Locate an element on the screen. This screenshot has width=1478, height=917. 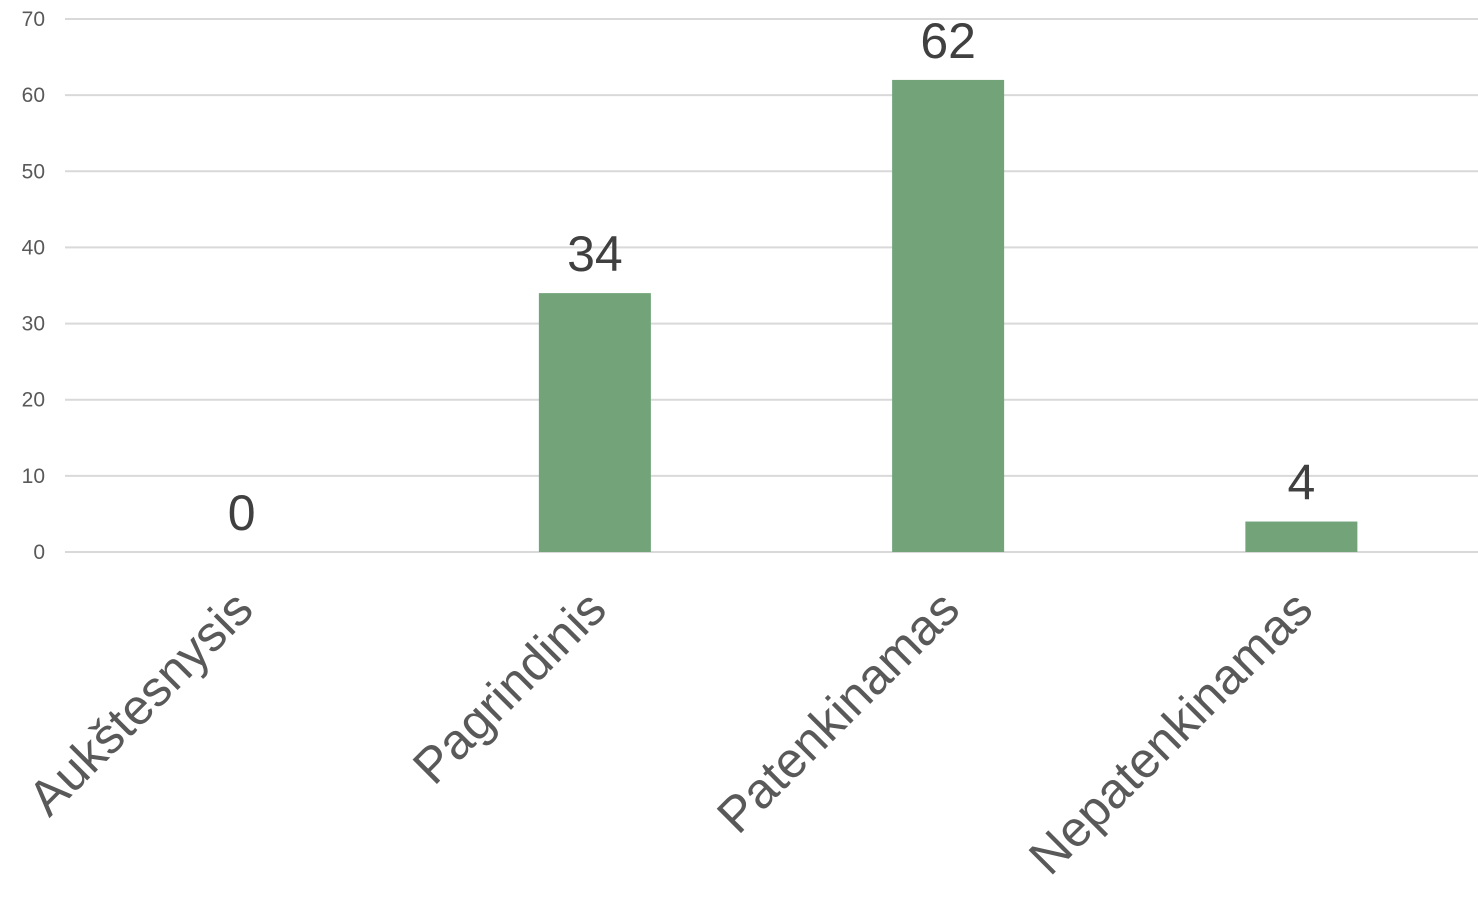
y-tick-label: 40 is located at coordinates (33, 247).